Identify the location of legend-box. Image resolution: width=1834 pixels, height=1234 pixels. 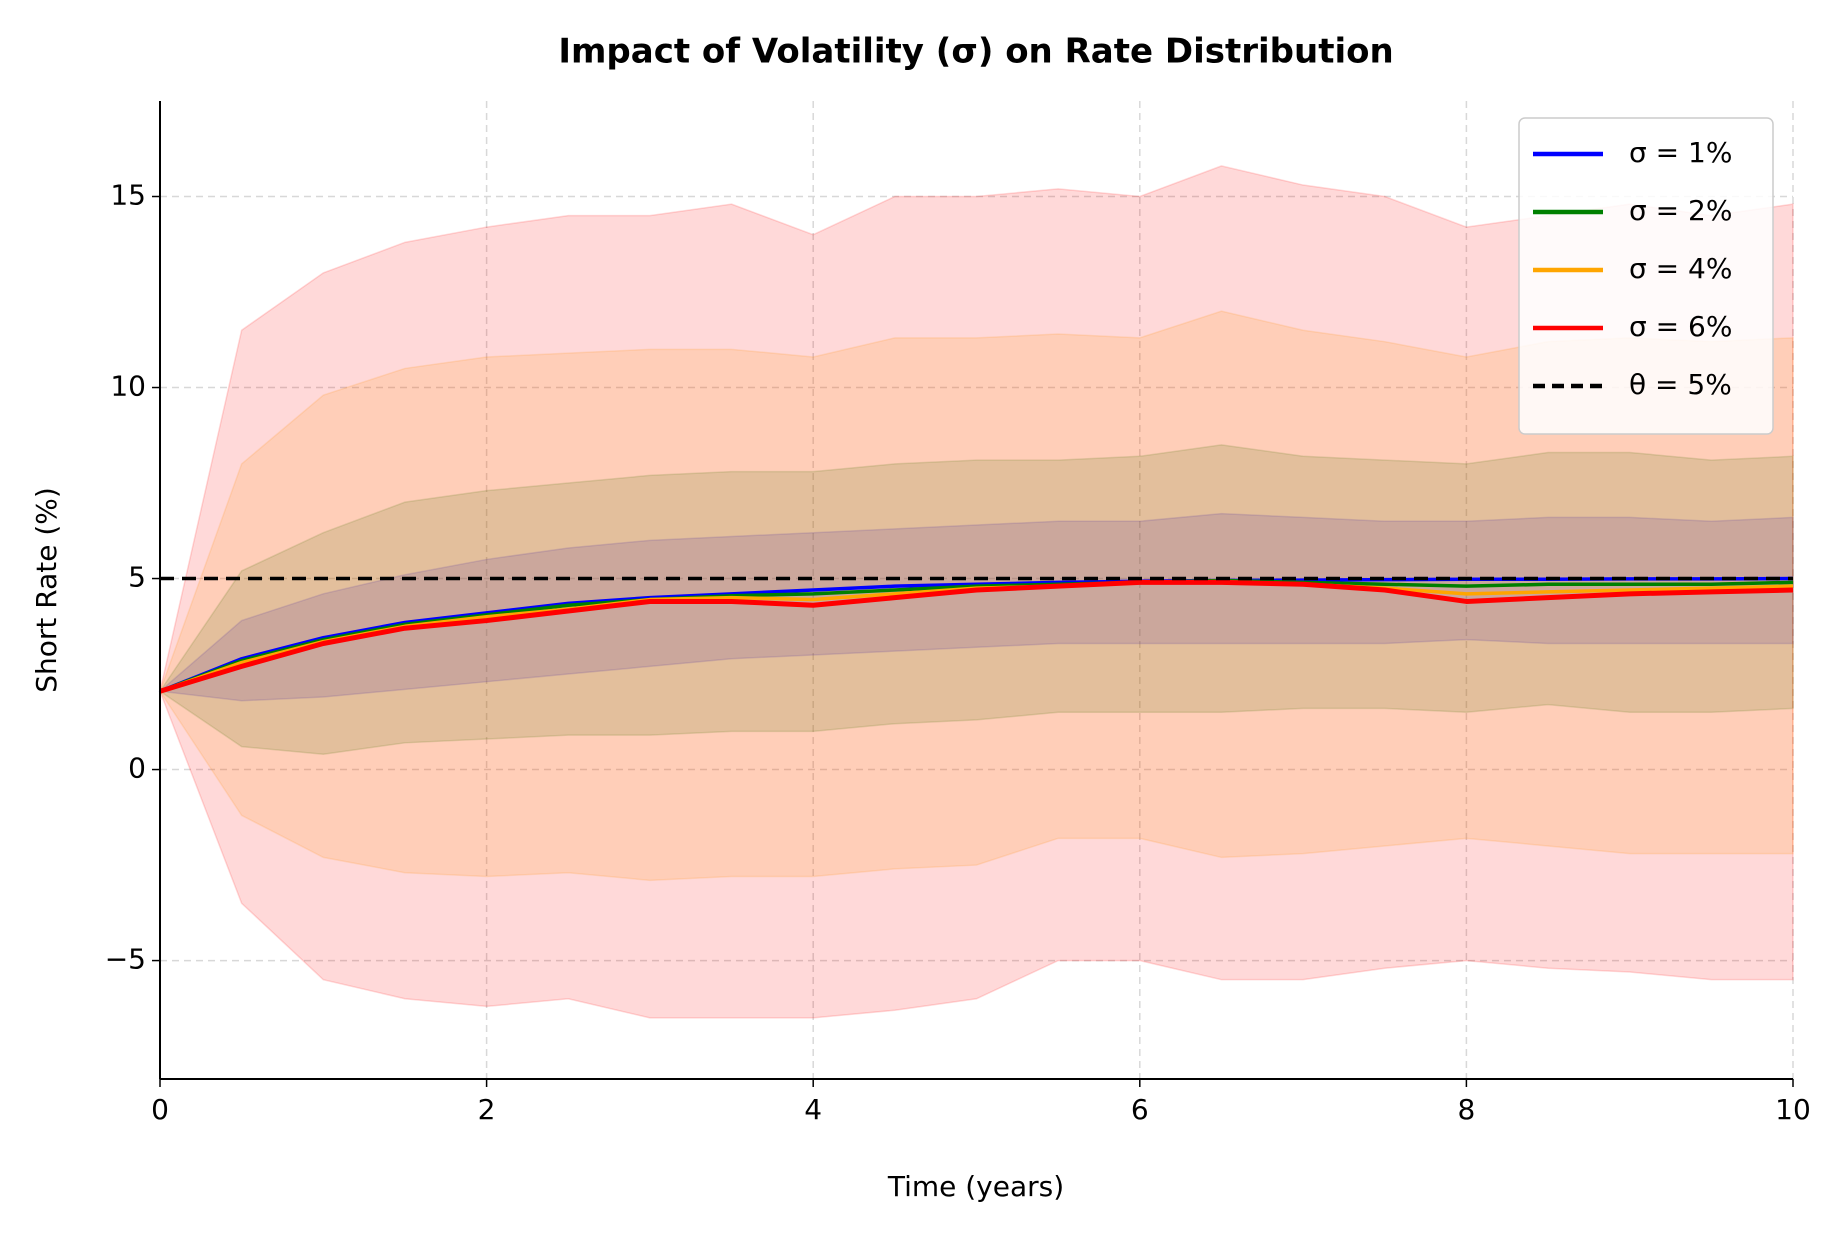
(1646, 276).